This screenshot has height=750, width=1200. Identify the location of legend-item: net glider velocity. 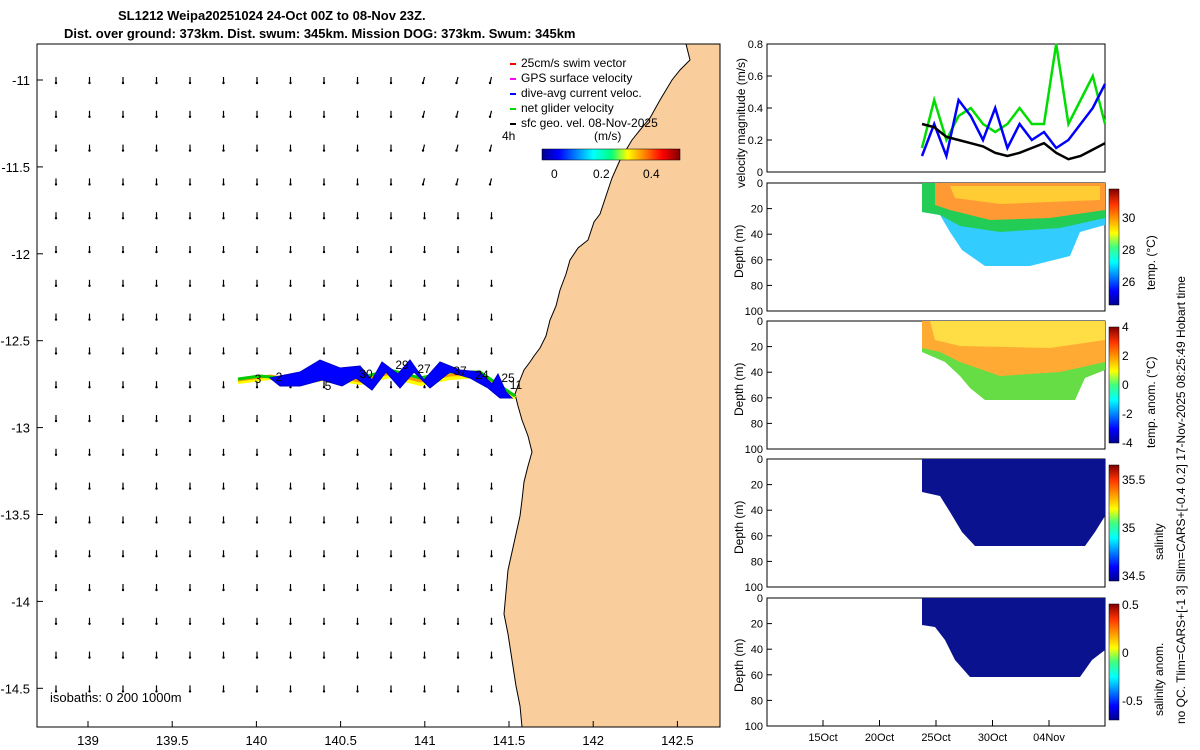
(584, 108).